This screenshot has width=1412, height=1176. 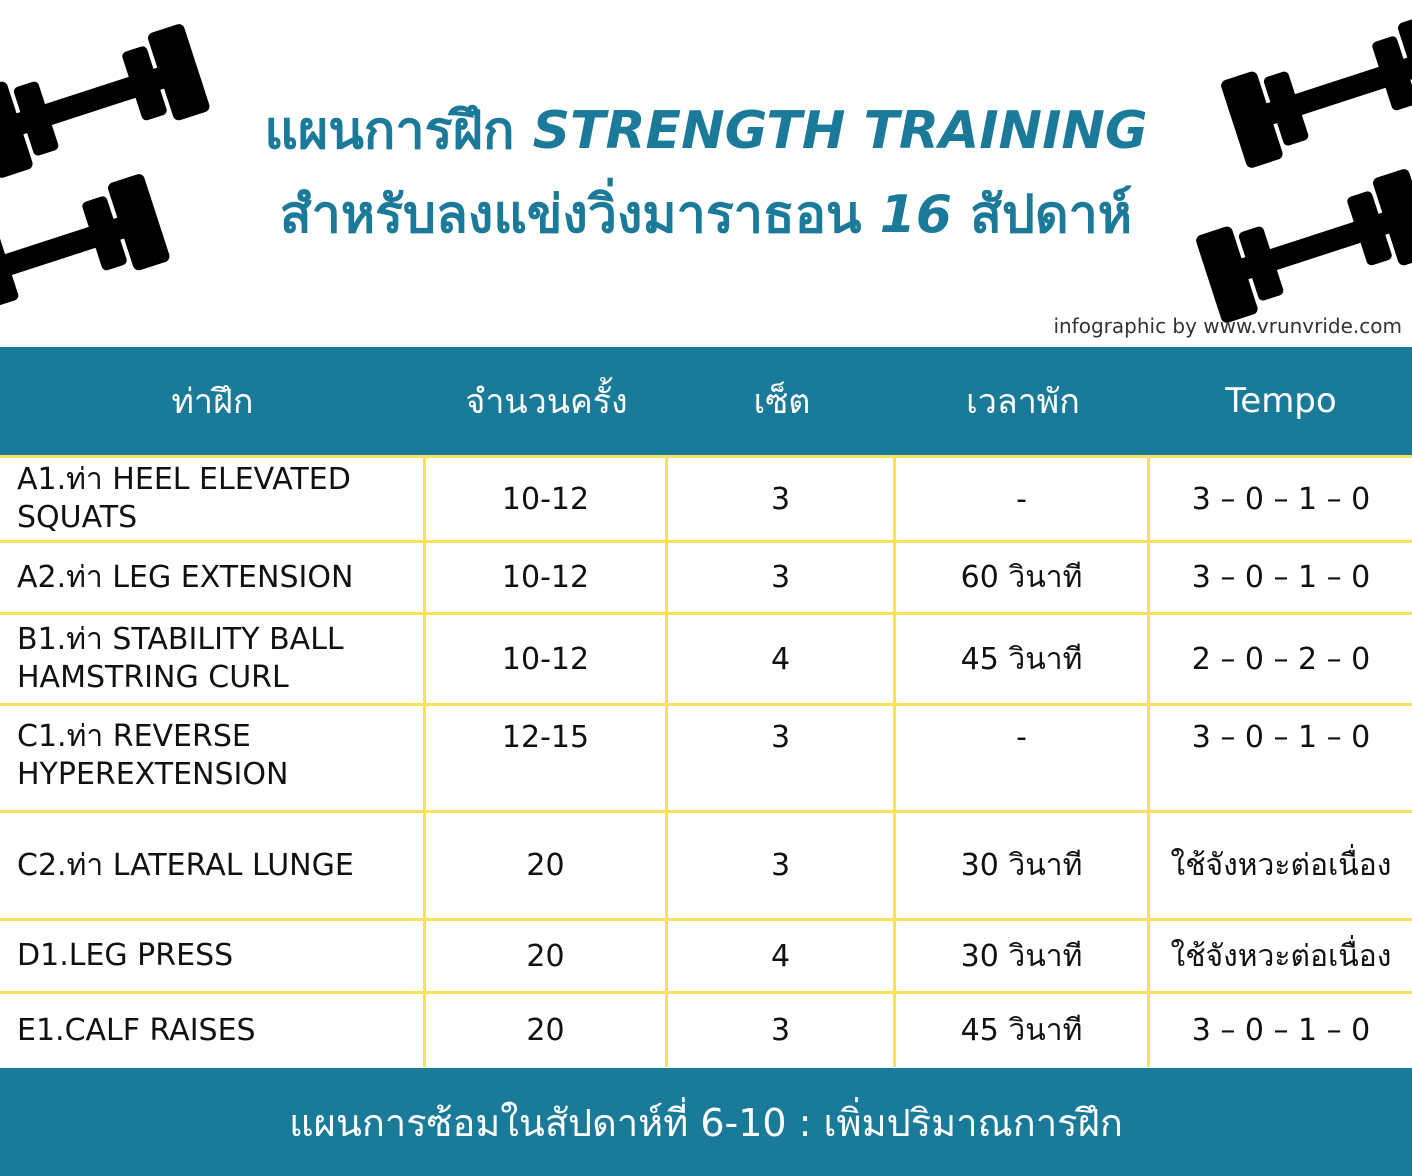 What do you see at coordinates (212, 402) in the screenshot?
I see `column-header: ท่าฝึก` at bounding box center [212, 402].